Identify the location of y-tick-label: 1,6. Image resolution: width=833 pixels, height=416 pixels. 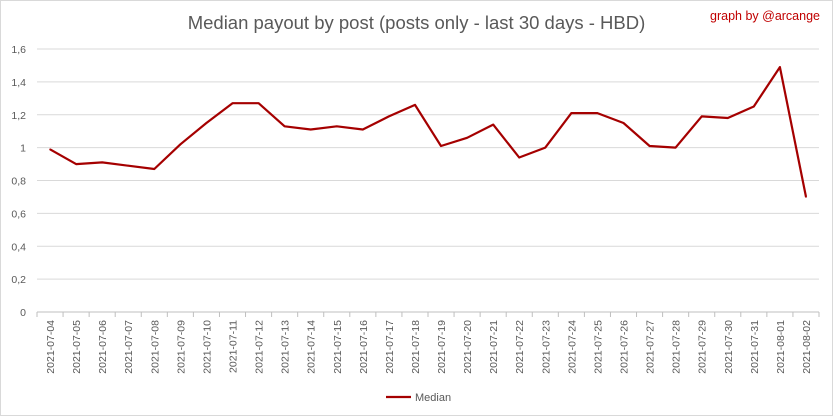
(18, 50).